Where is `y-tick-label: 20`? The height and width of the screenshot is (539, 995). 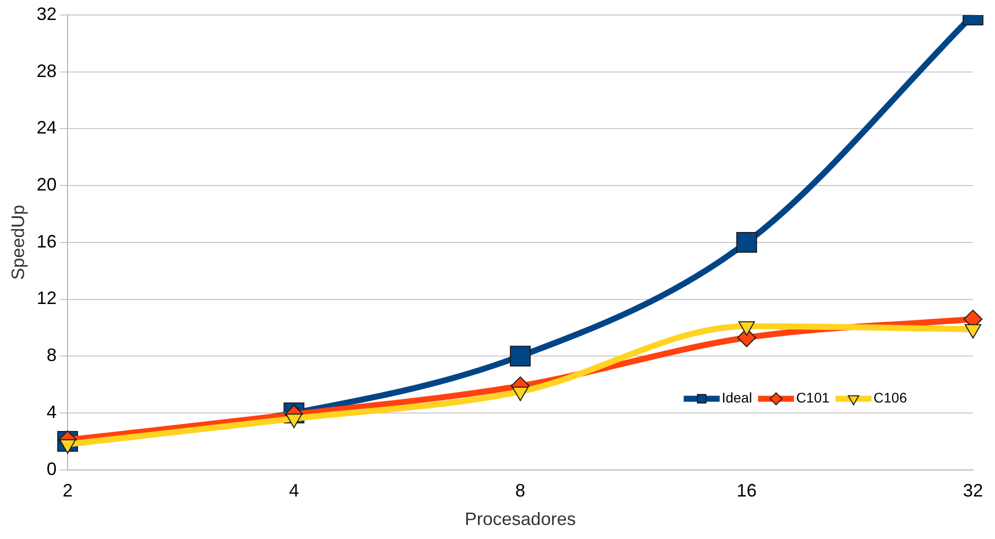 y-tick-label: 20 is located at coordinates (46, 184).